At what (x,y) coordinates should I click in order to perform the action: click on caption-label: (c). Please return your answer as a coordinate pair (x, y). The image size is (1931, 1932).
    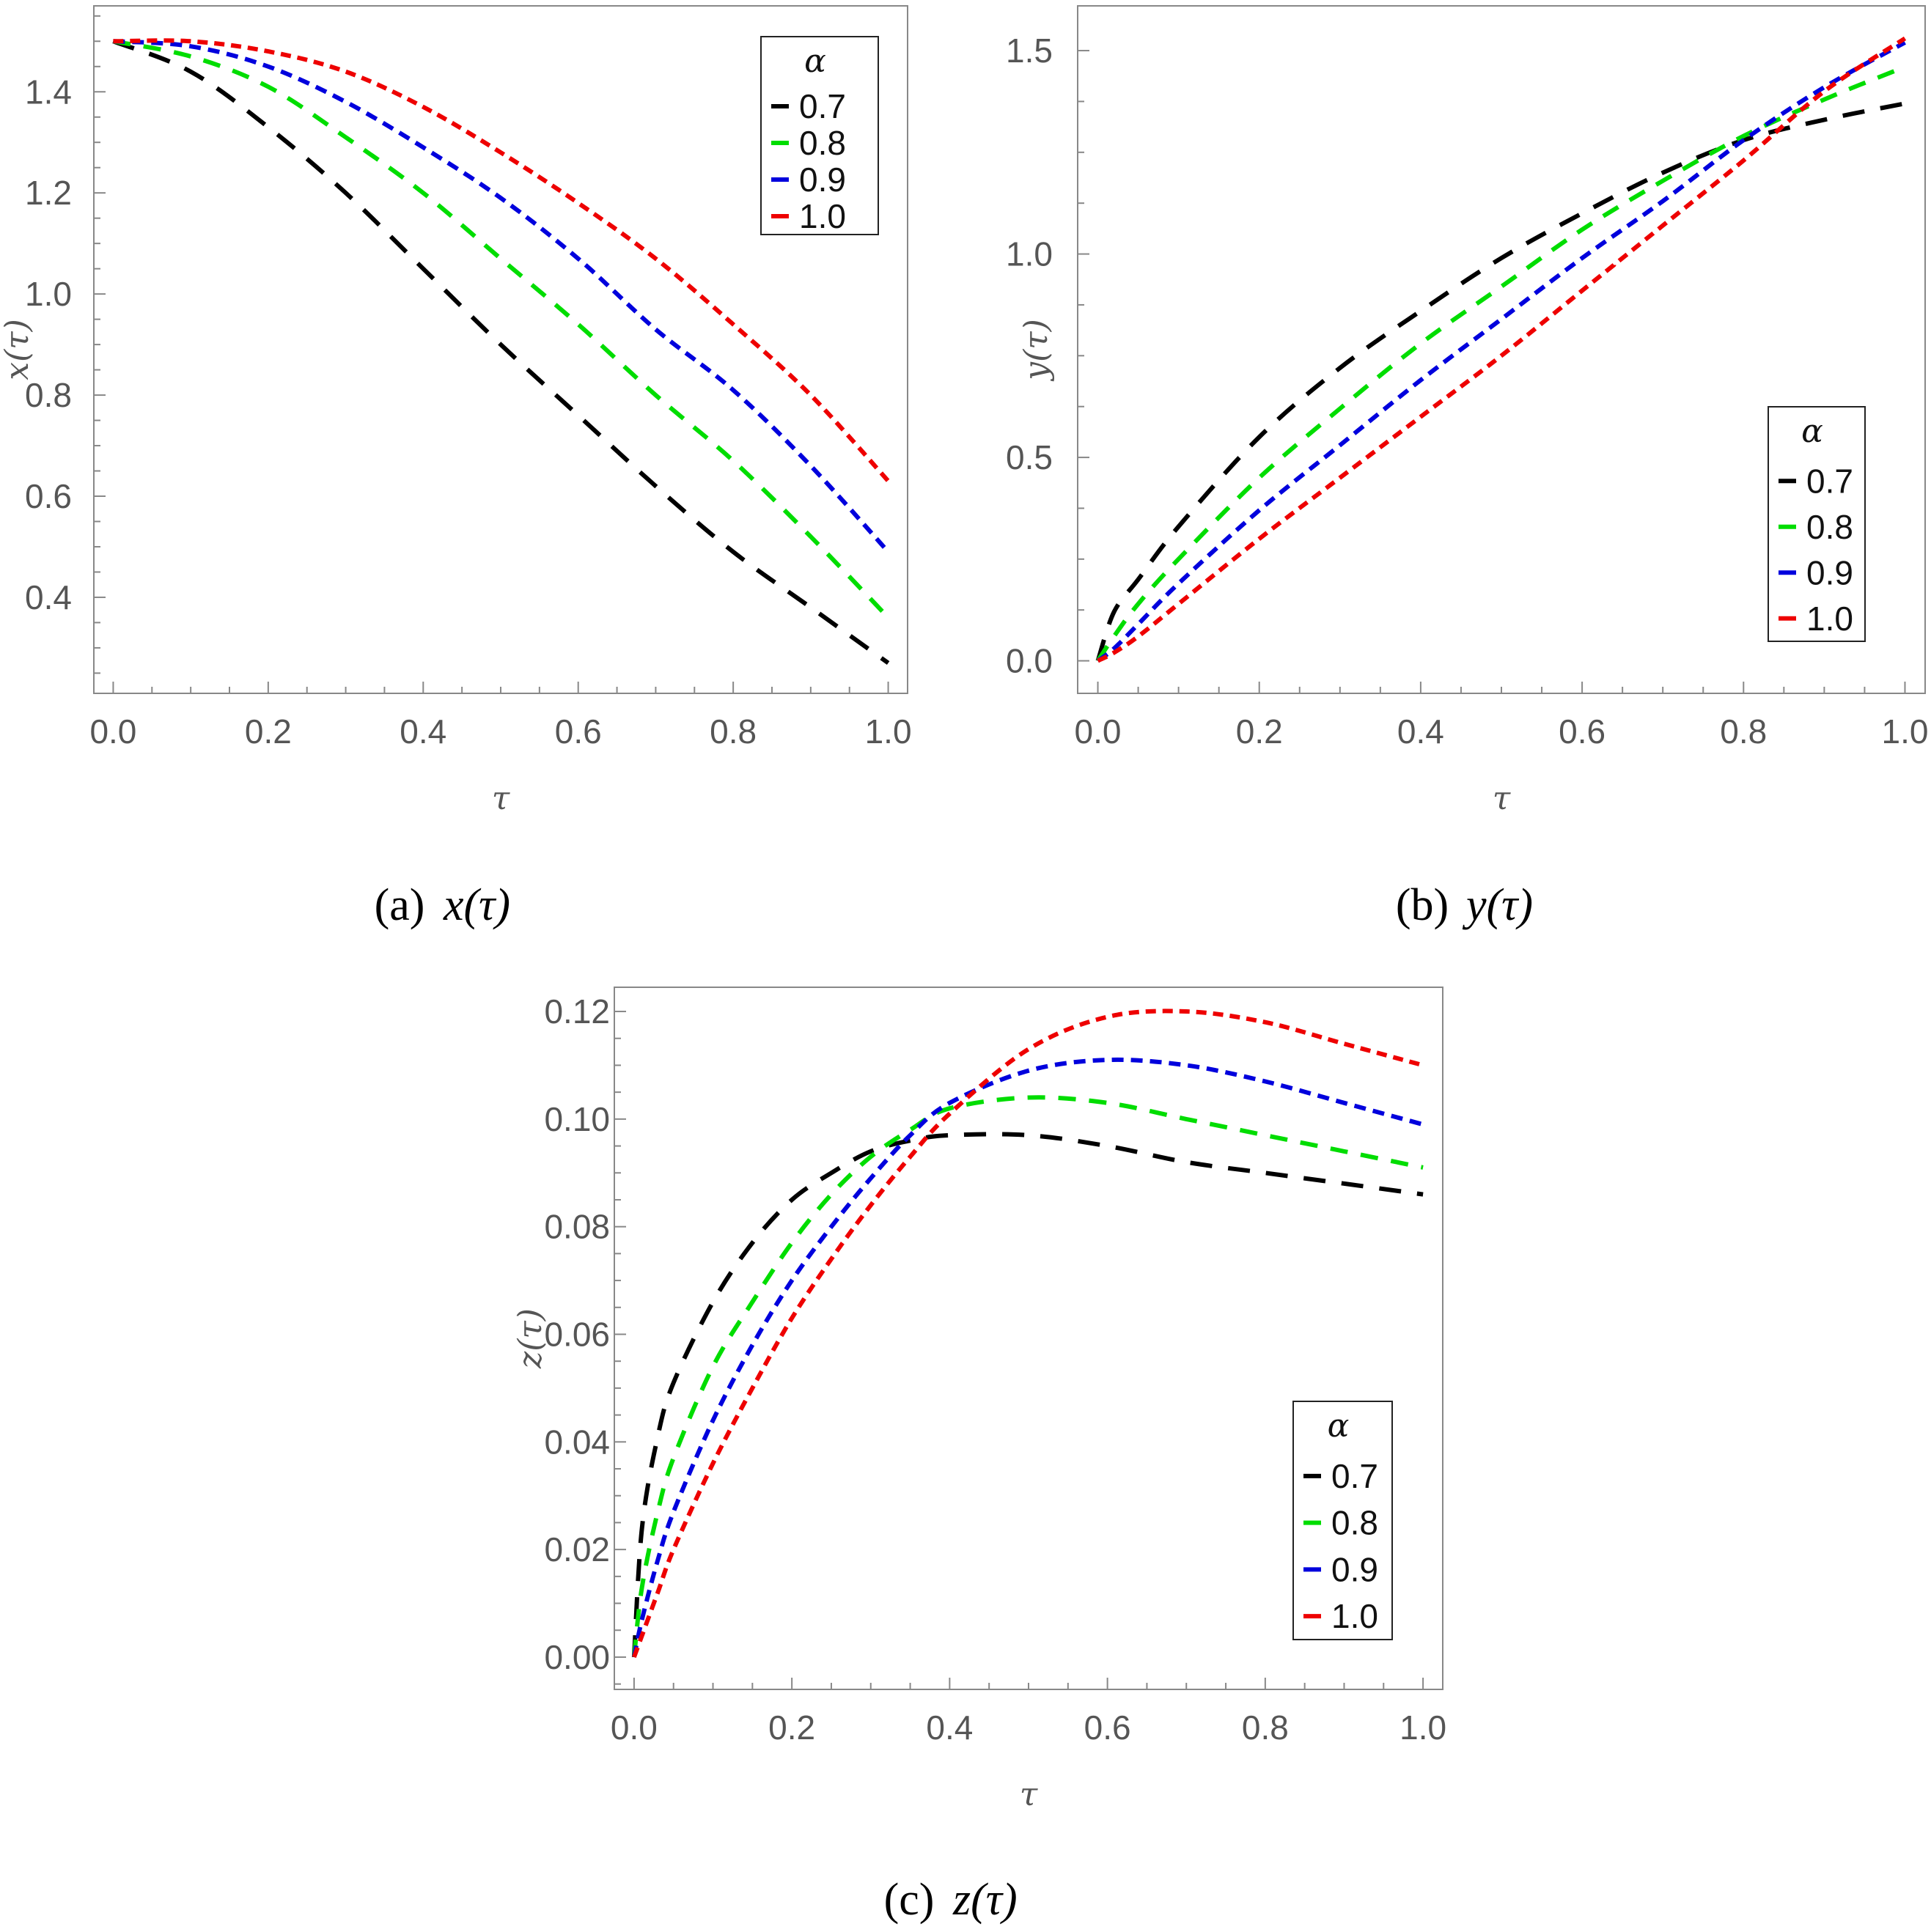
    Looking at the image, I should click on (909, 1900).